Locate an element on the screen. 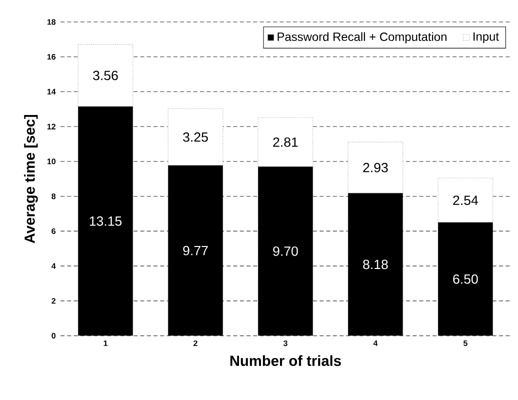  data-label: 13.15 is located at coordinates (106, 221).